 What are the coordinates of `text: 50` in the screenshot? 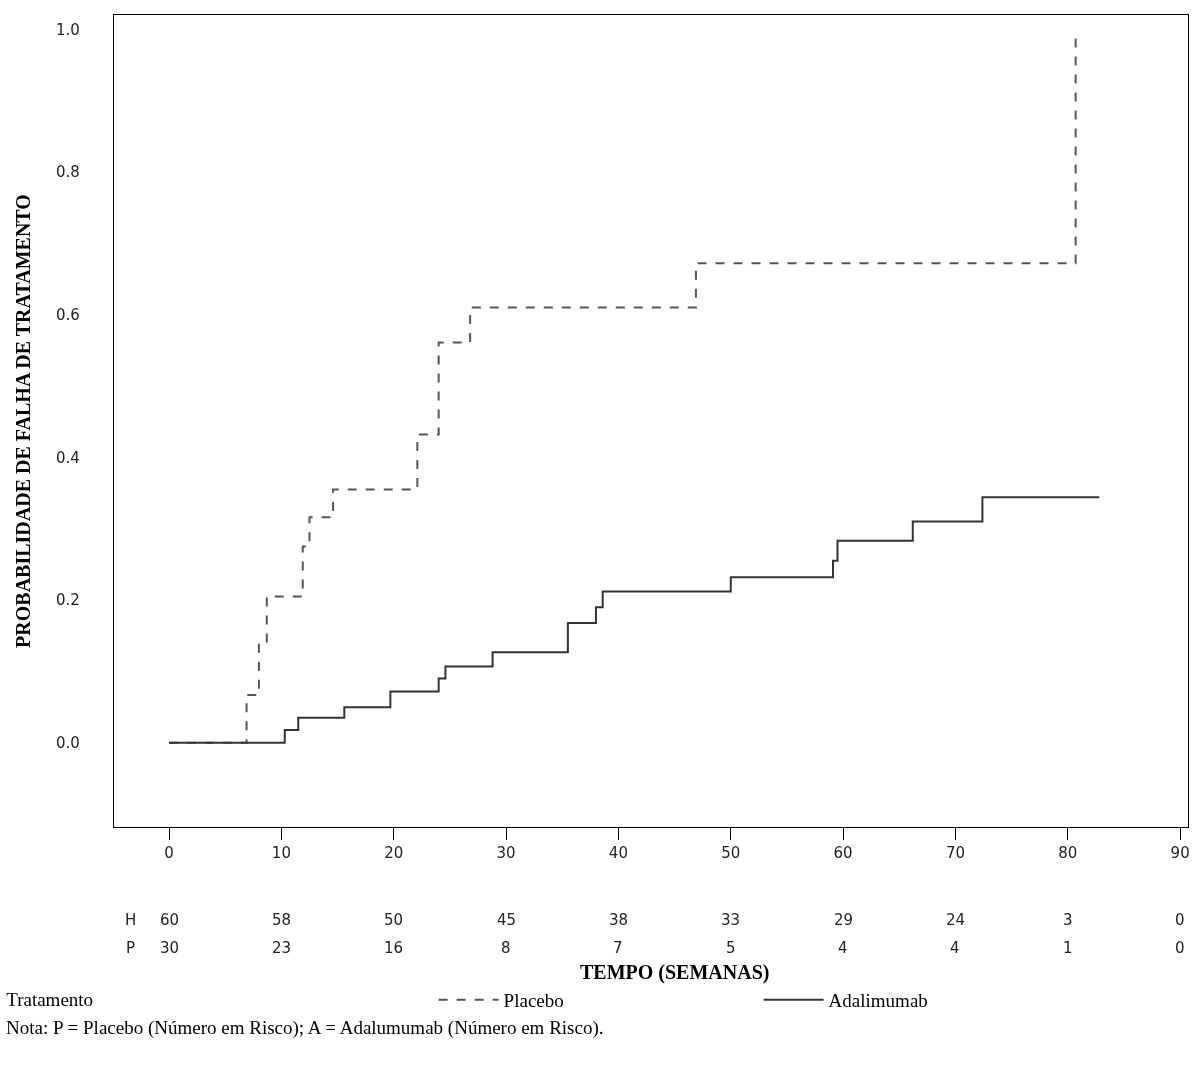 It's located at (394, 920).